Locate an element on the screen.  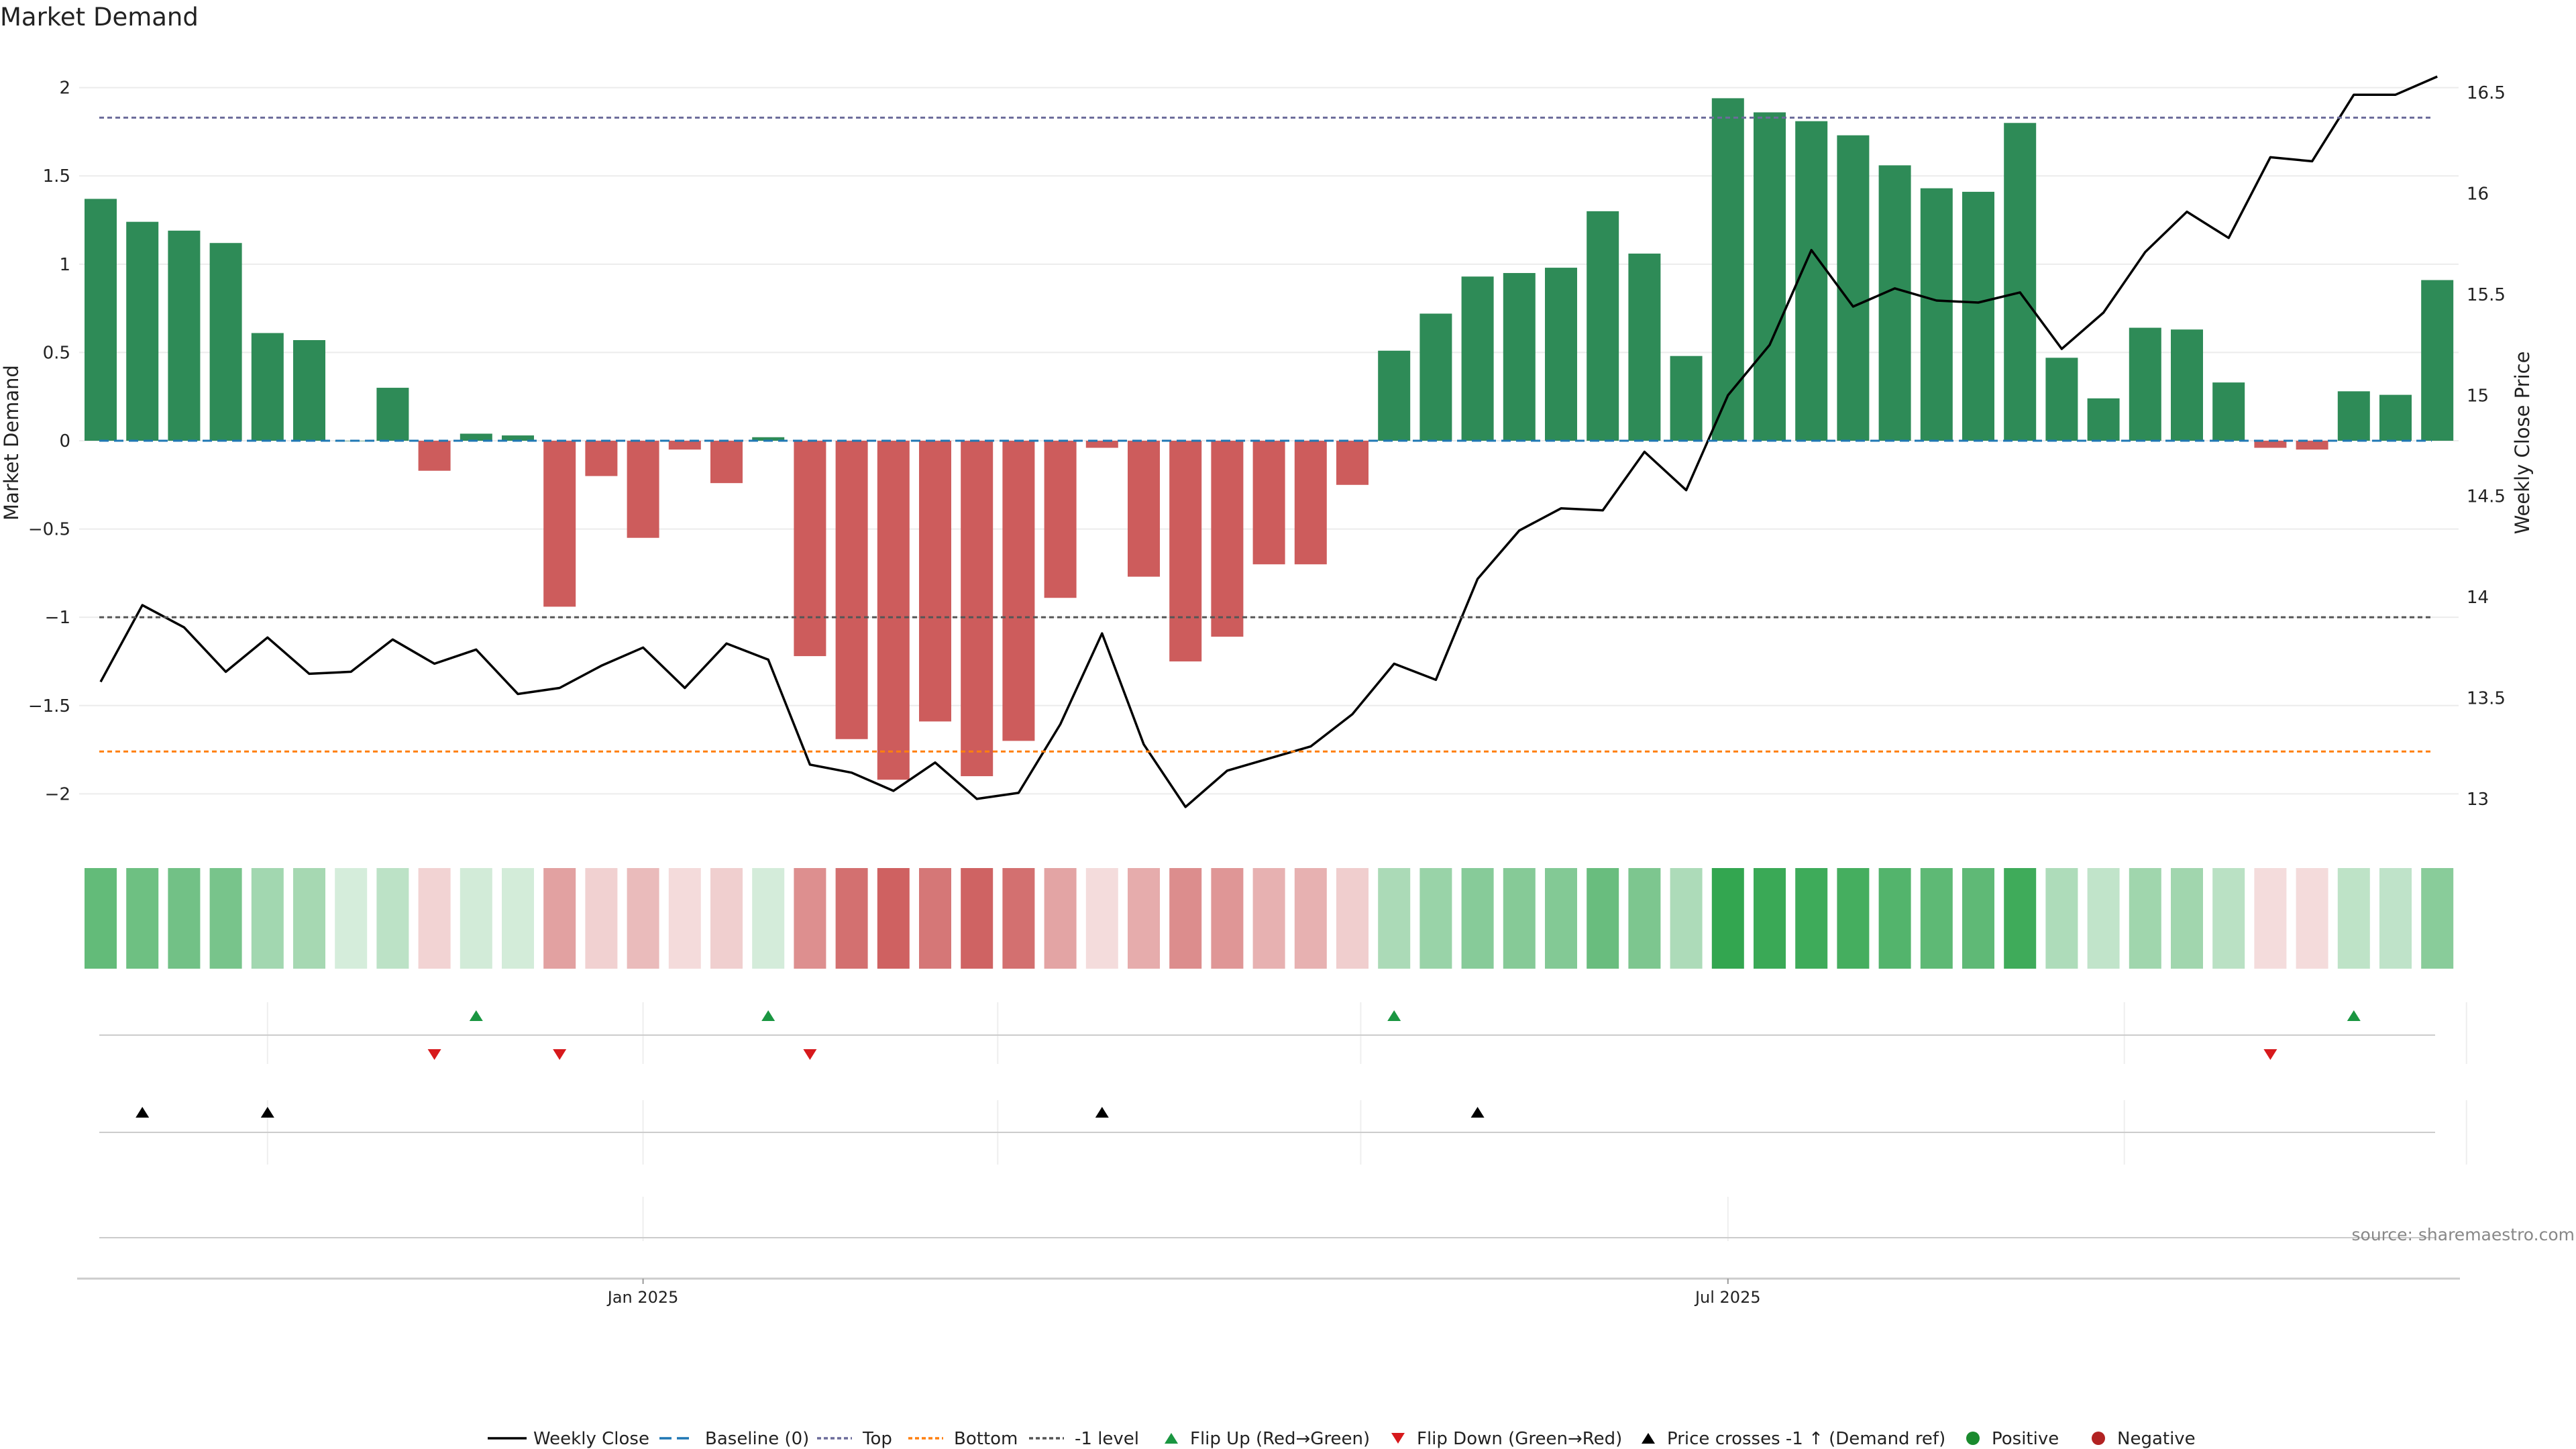
right-tick-label: 14 is located at coordinates (2478, 598).